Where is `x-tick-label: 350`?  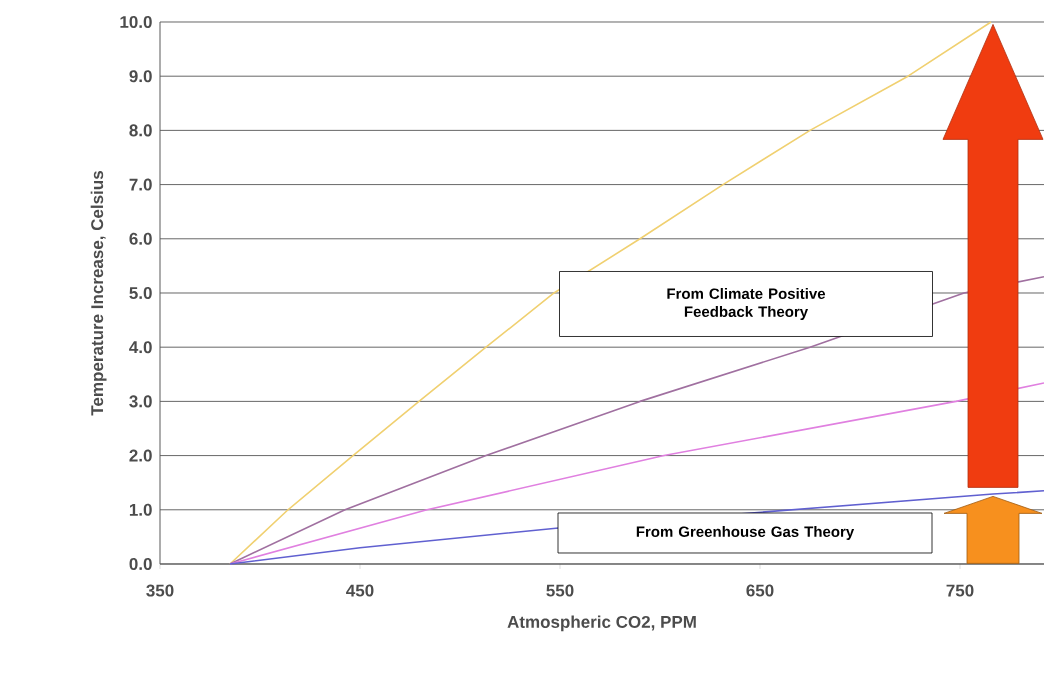 x-tick-label: 350 is located at coordinates (160, 590).